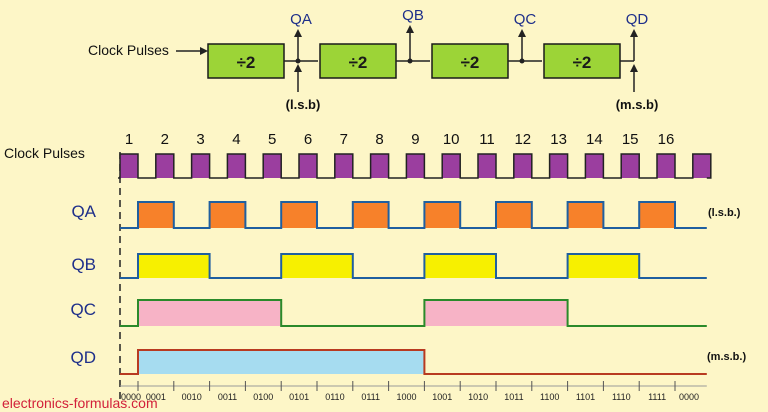 This screenshot has height=412, width=768. I want to click on binary-count-label: 1110, so click(621, 397).